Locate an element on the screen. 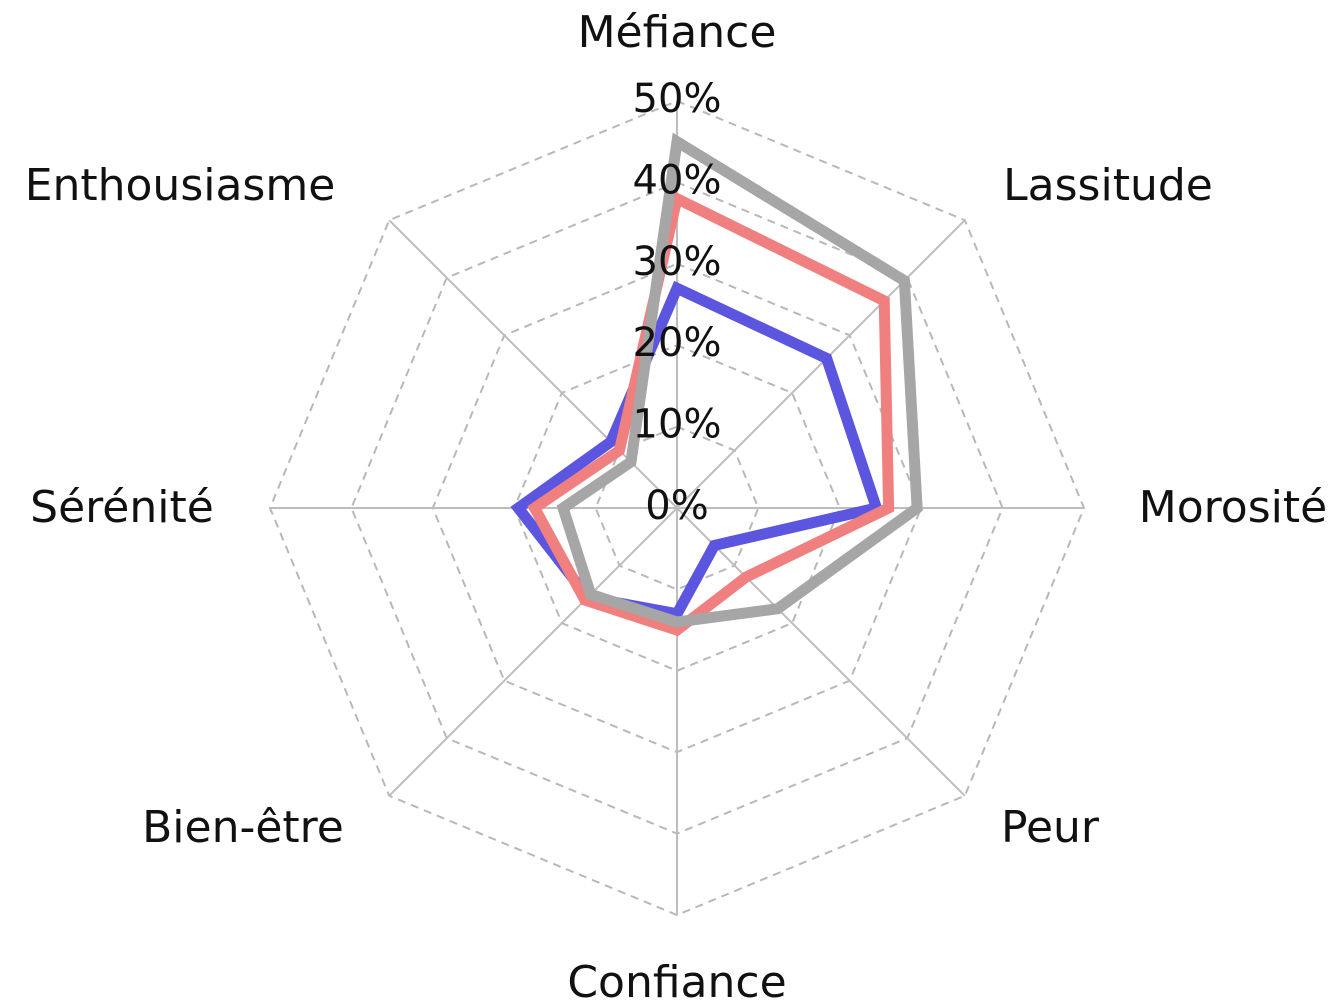 The height and width of the screenshot is (1004, 1338). category-label: Confiance is located at coordinates (676, 980).